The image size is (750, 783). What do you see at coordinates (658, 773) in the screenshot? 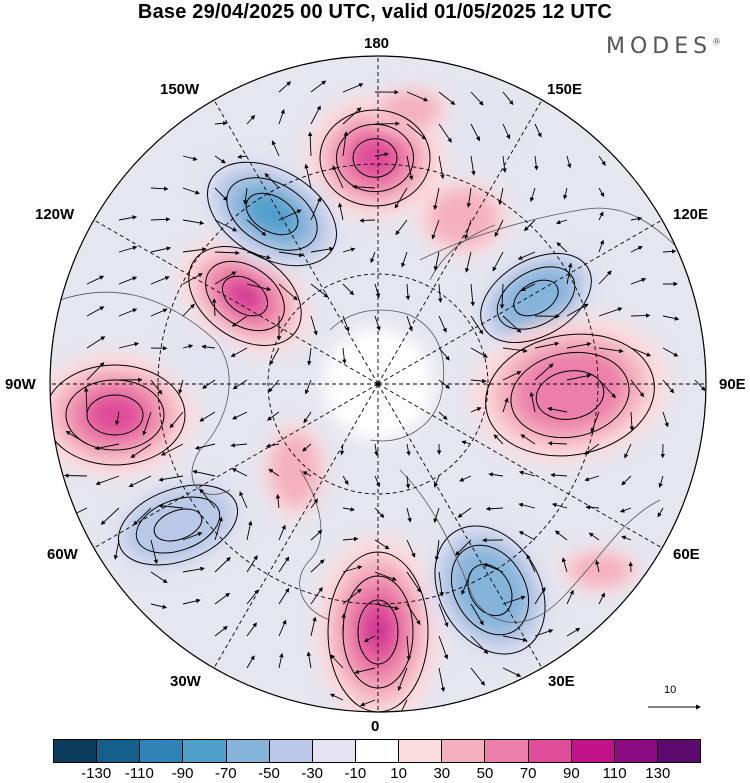
I see `colorbar-tick-label: 130` at bounding box center [658, 773].